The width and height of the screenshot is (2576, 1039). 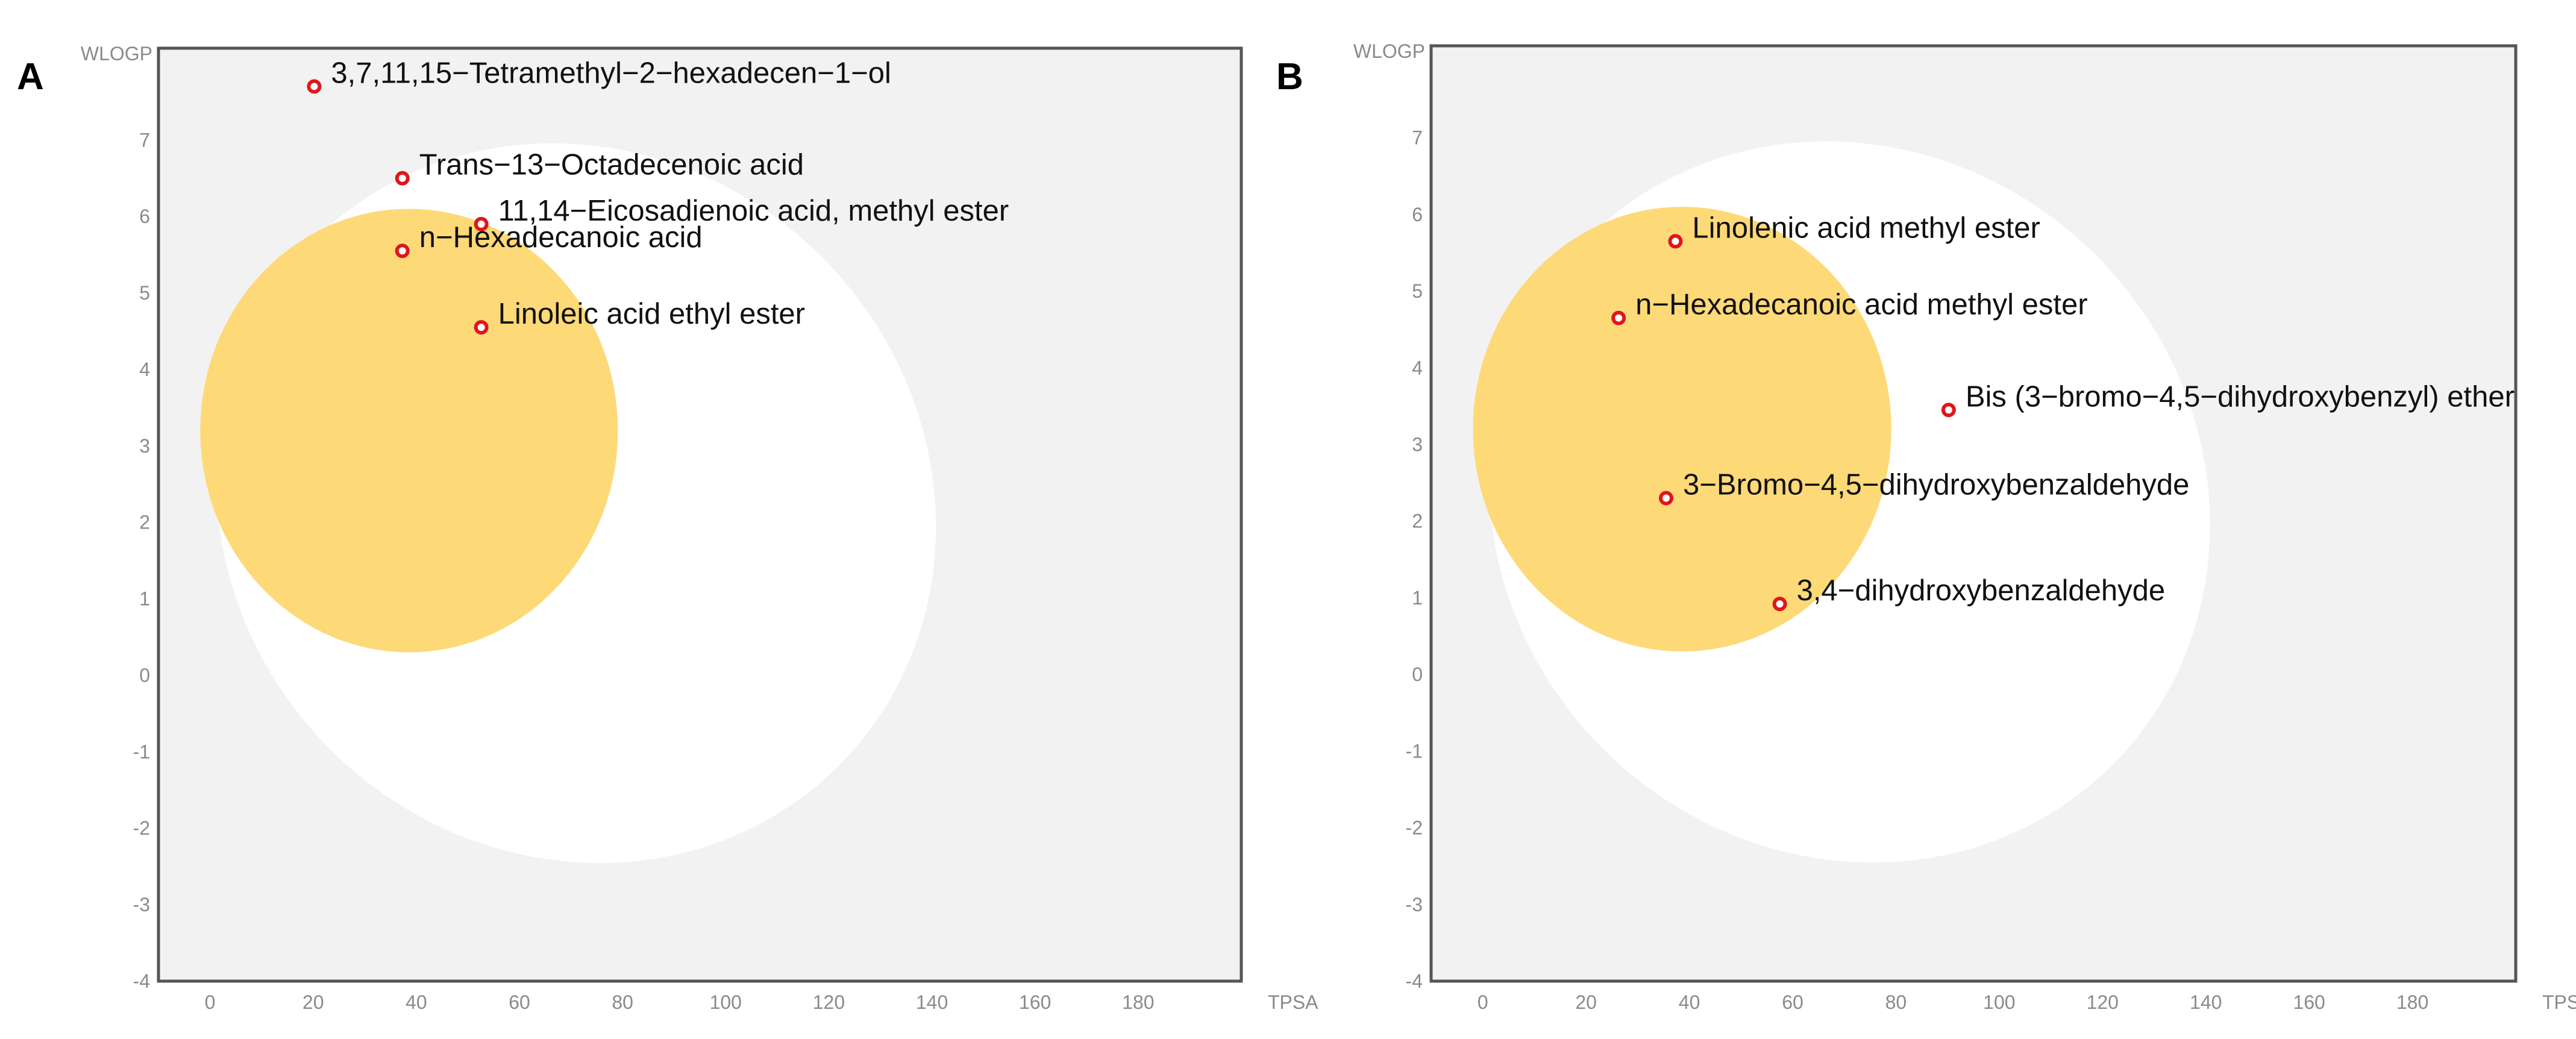 What do you see at coordinates (1861, 305) in the screenshot?
I see `point-label: n−Hexadecanoic acid methyl ester` at bounding box center [1861, 305].